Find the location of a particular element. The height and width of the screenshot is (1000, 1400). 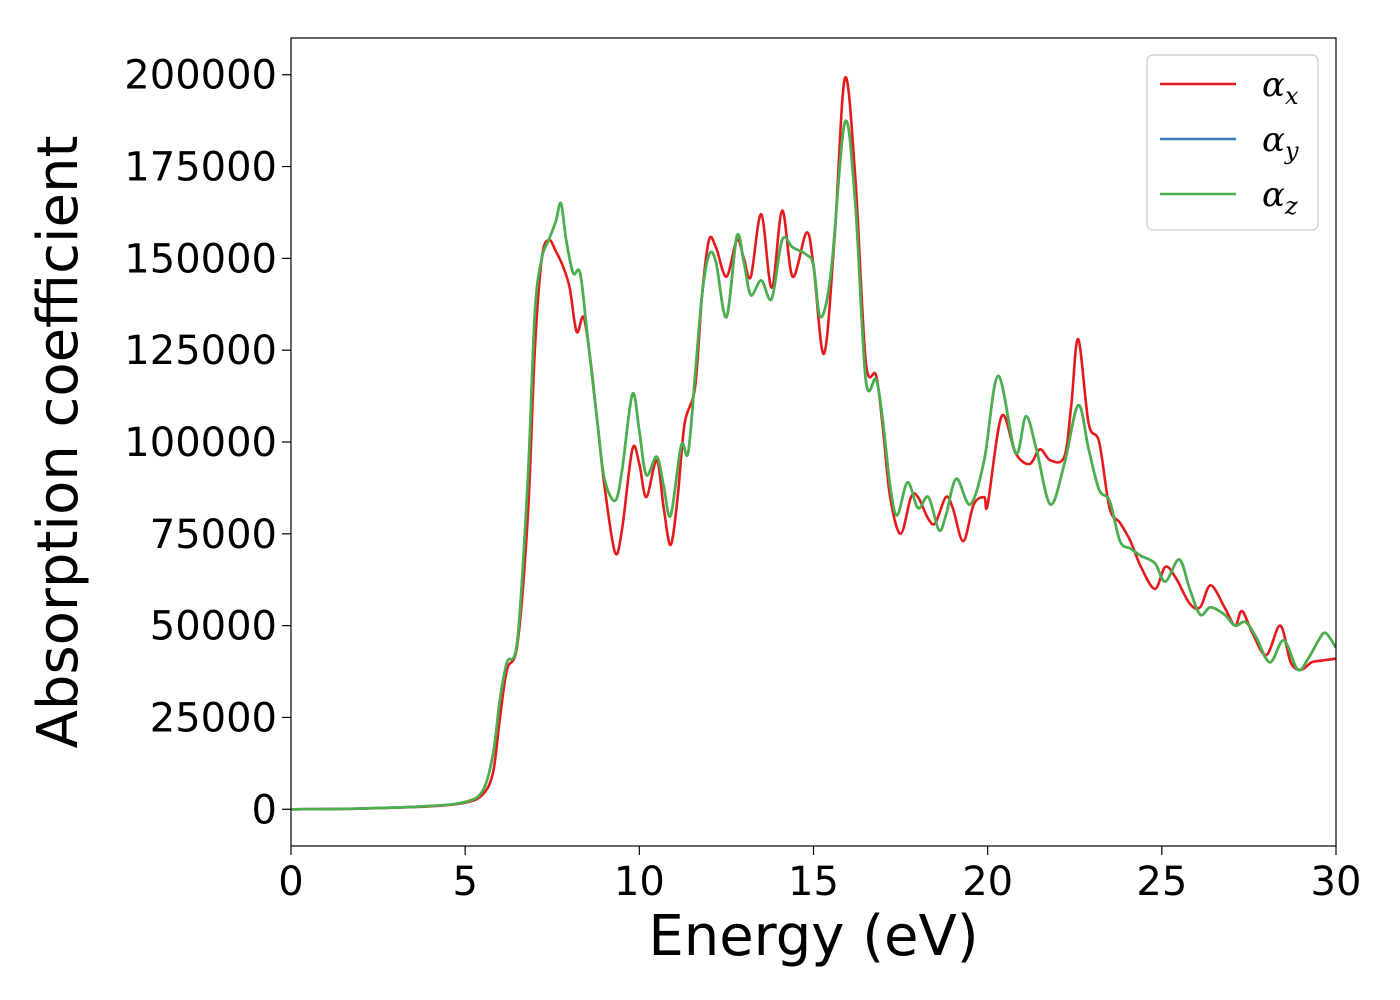

x-axis-ticks: 0 5 10 15 20 25 30 is located at coordinates (819, 875).